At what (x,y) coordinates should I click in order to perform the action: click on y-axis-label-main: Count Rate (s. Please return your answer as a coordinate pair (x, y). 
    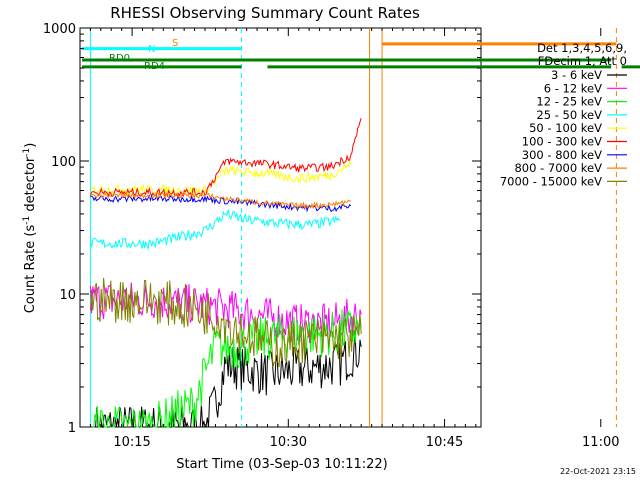
    Looking at the image, I should click on (30, 269).